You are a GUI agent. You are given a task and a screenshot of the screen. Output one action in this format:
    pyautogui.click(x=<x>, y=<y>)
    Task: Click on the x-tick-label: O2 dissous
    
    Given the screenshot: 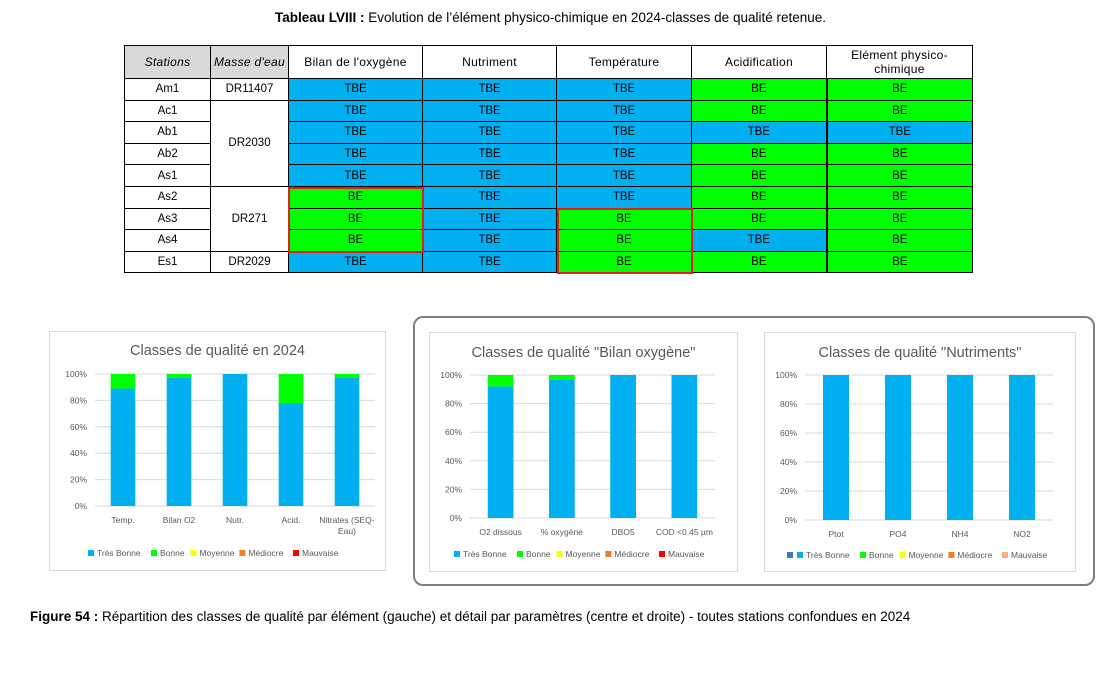 What is the action you would take?
    pyautogui.click(x=500, y=532)
    